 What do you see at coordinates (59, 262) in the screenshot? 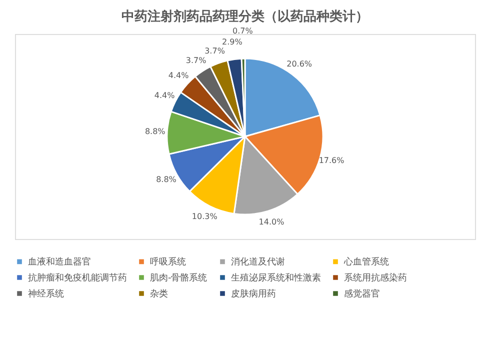
I see `legend-label: 血液和造血器官` at bounding box center [59, 262].